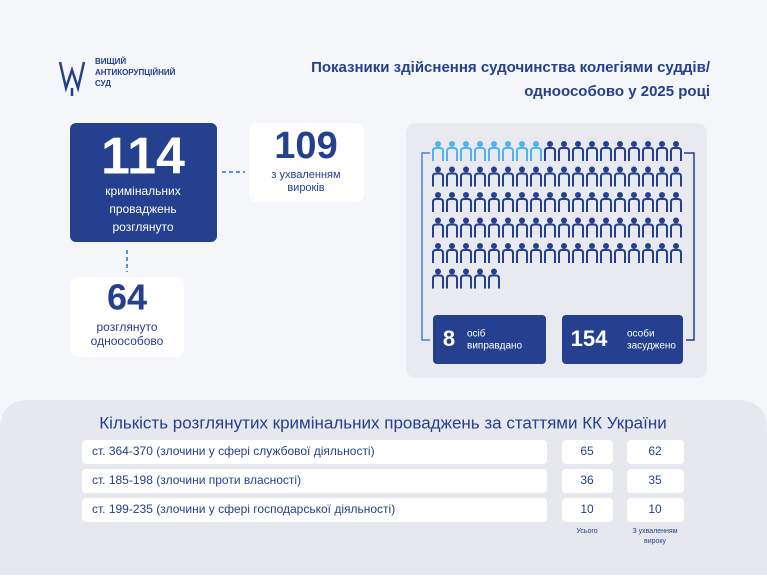 The image size is (767, 580). I want to click on cell-value: 35, so click(655, 480).